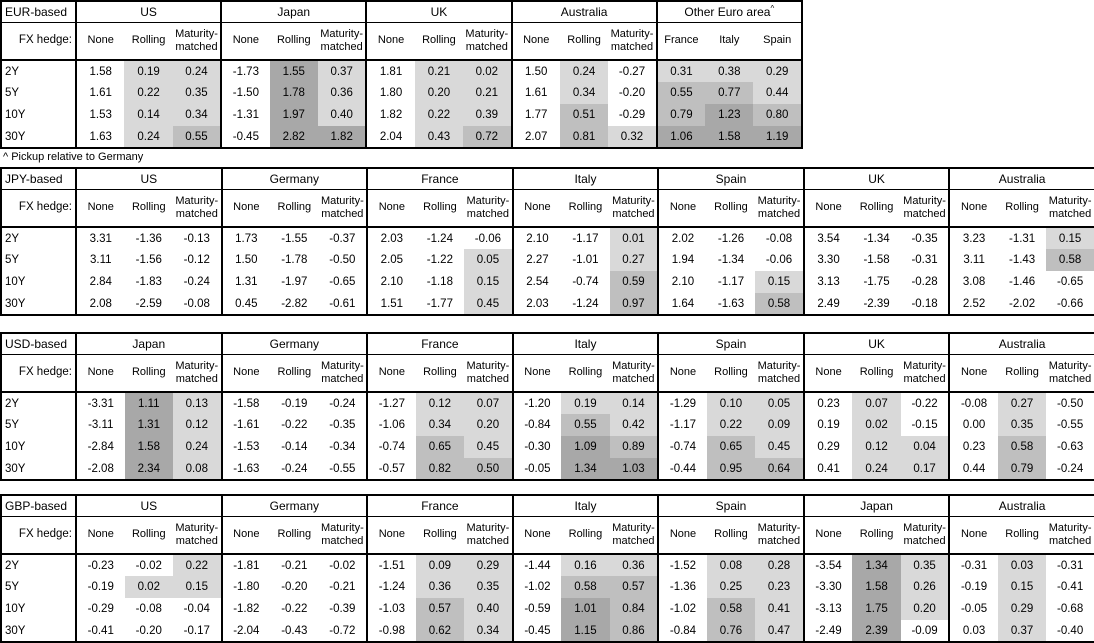 This screenshot has width=1094, height=643. What do you see at coordinates (245, 609) in the screenshot?
I see `value-cell: -1.82` at bounding box center [245, 609].